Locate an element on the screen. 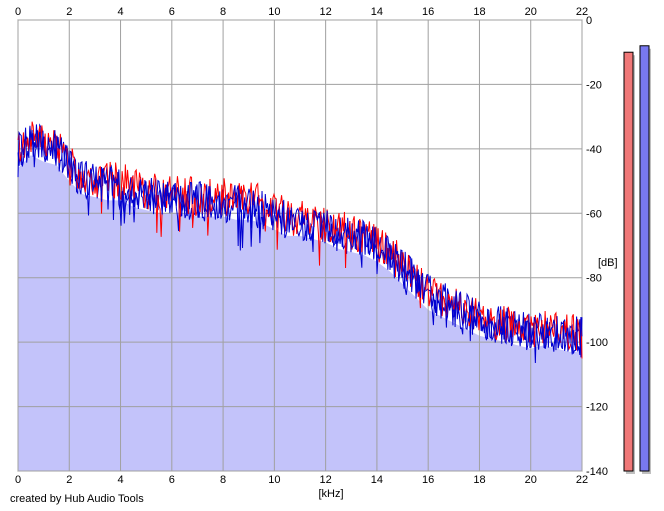 This screenshot has height=511, width=664. y-tick-label: -120 is located at coordinates (597, 408).